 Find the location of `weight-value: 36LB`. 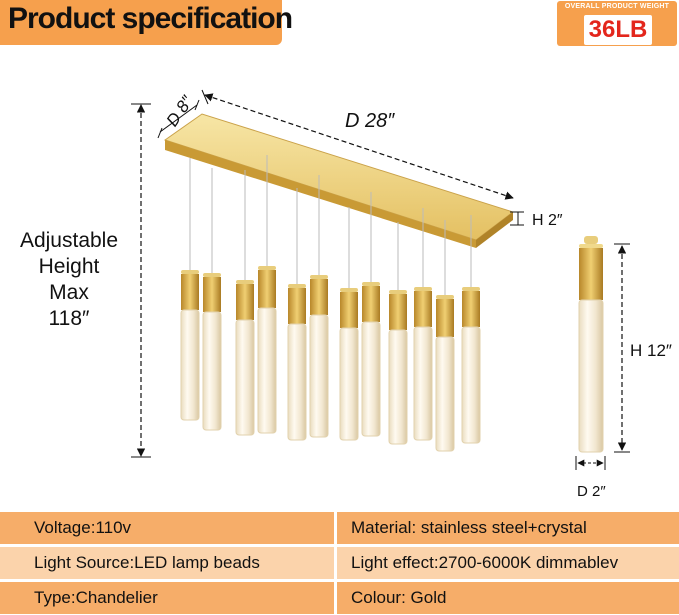

weight-value: 36LB is located at coordinates (618, 30).